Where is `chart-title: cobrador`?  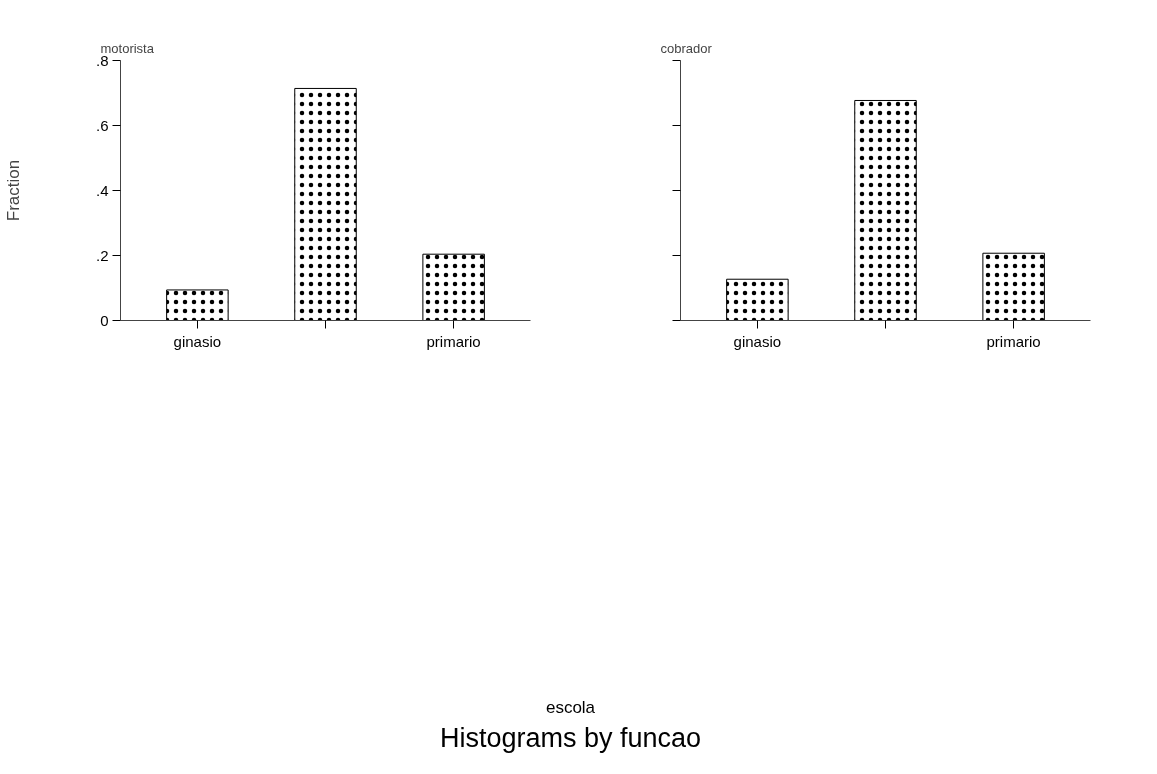 chart-title: cobrador is located at coordinates (686, 48).